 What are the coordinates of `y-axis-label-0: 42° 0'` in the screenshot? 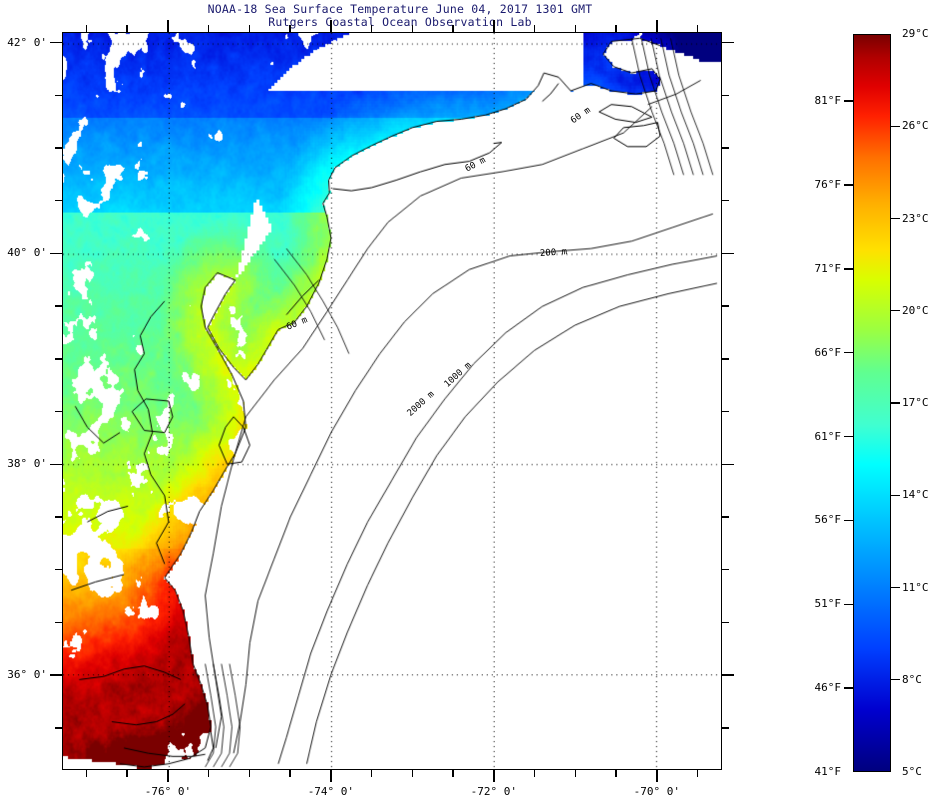 It's located at (27, 42).